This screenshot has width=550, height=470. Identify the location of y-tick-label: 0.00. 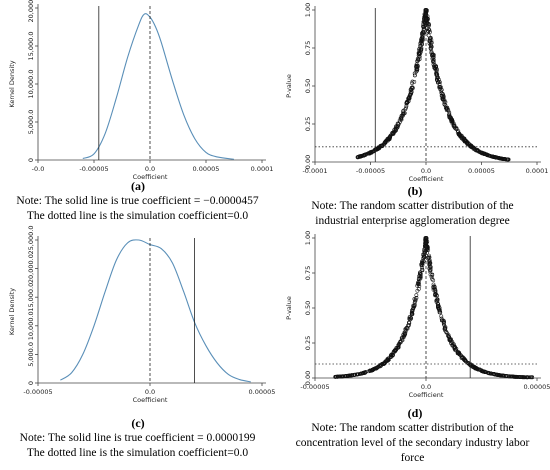
(308, 162).